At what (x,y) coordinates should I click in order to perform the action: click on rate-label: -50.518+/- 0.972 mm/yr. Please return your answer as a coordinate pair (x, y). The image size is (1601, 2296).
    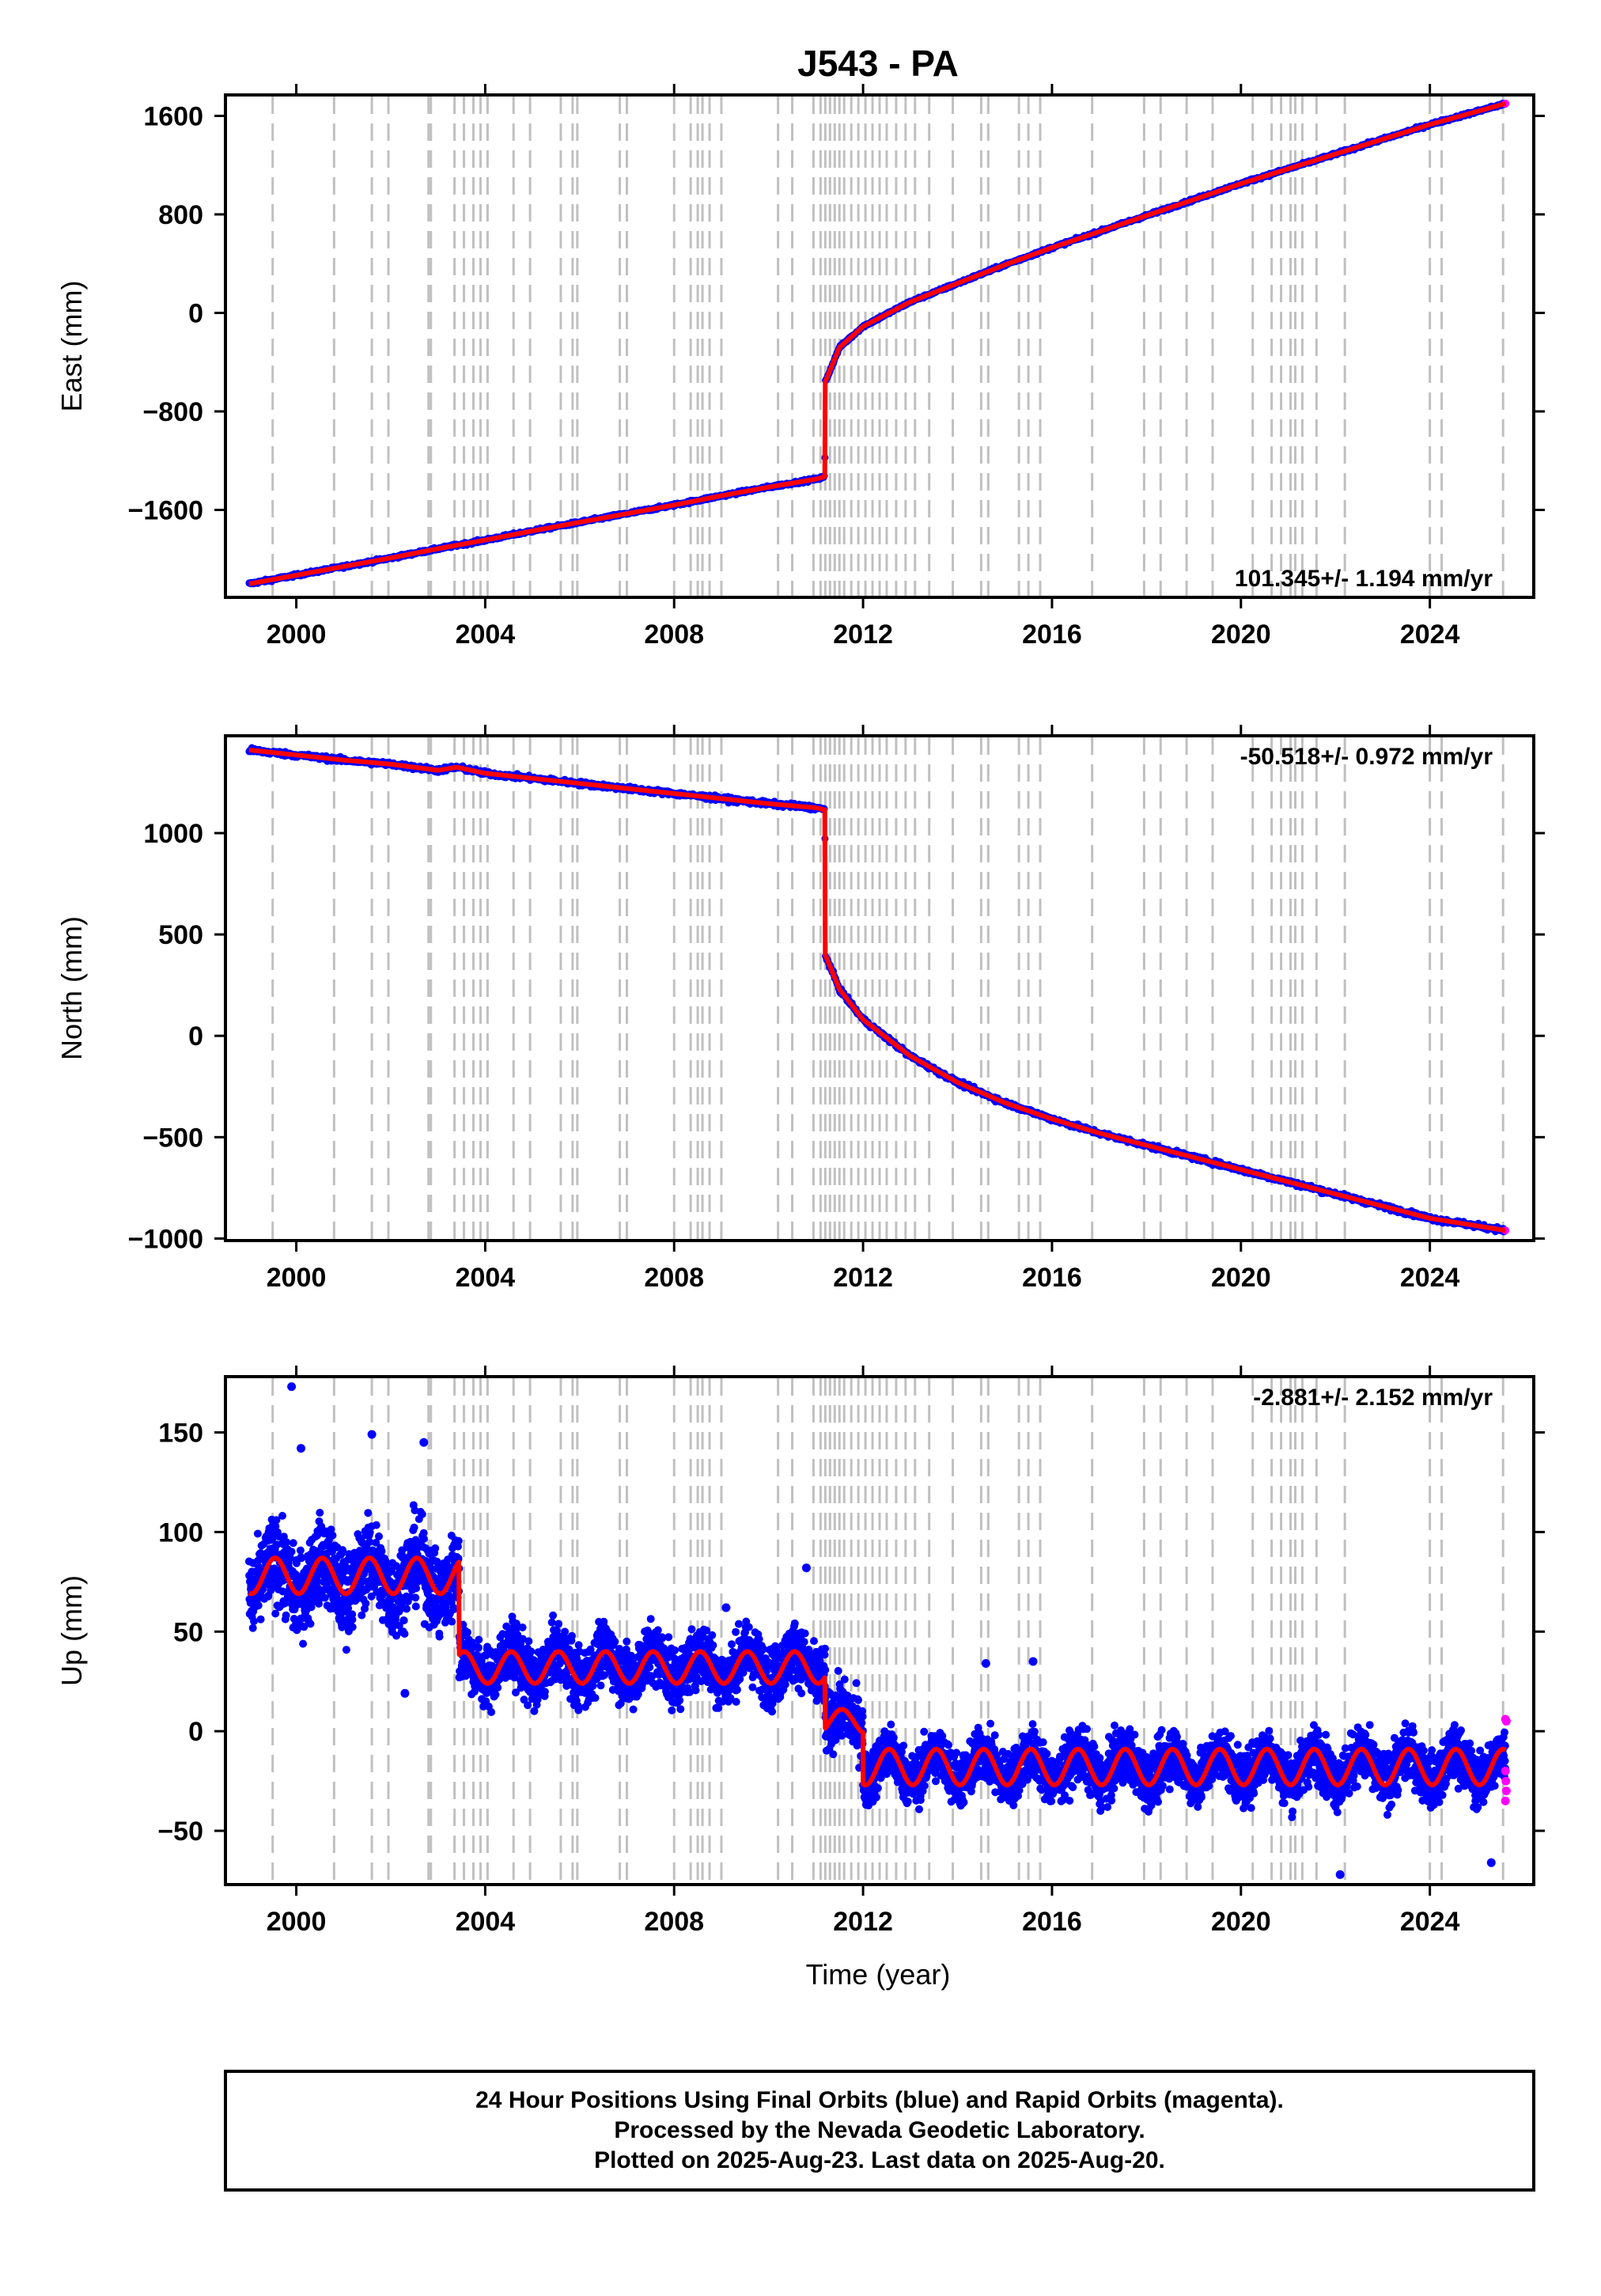
    Looking at the image, I should click on (1366, 757).